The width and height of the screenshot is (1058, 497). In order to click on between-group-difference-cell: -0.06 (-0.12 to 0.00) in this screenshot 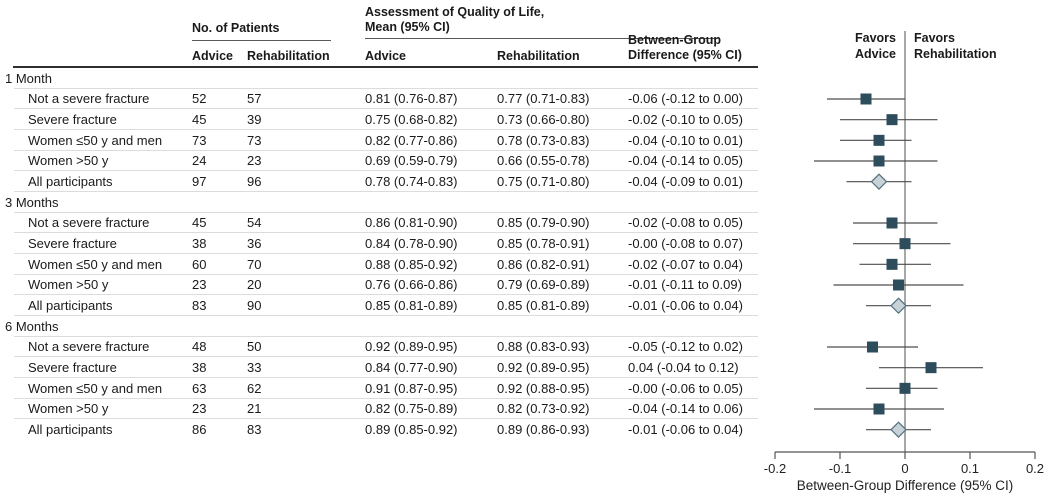, I will do `click(685, 99)`.